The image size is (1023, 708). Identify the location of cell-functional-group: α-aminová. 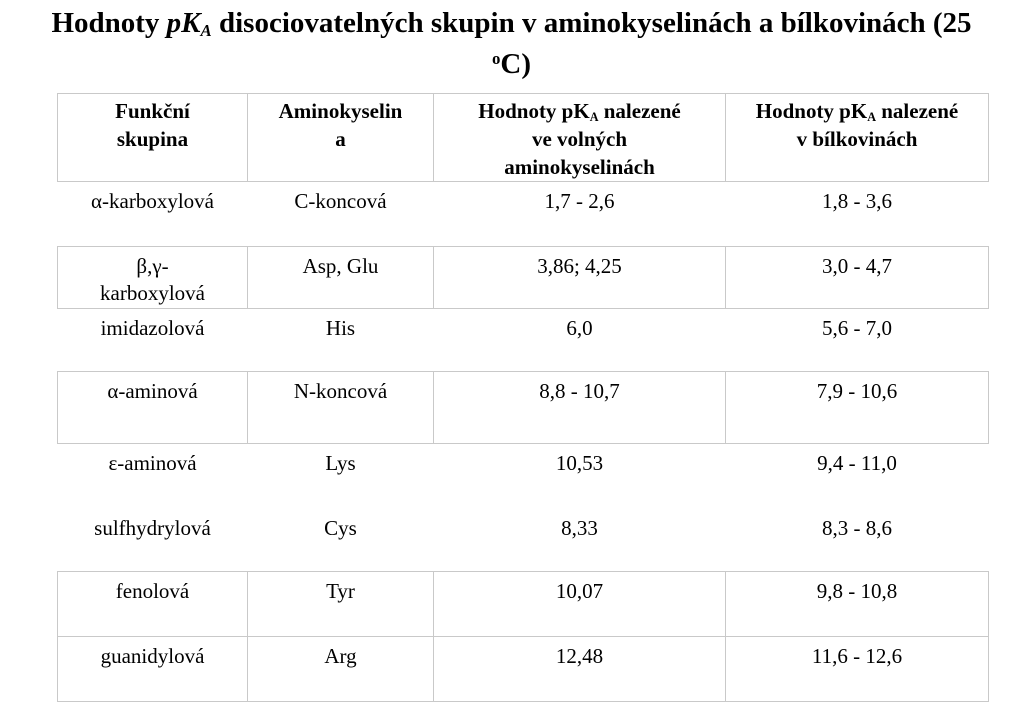
(152, 407).